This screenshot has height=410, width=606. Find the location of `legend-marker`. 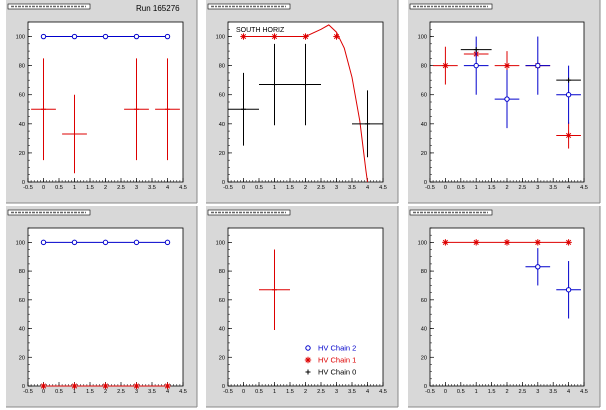

legend-marker is located at coordinates (308, 360).